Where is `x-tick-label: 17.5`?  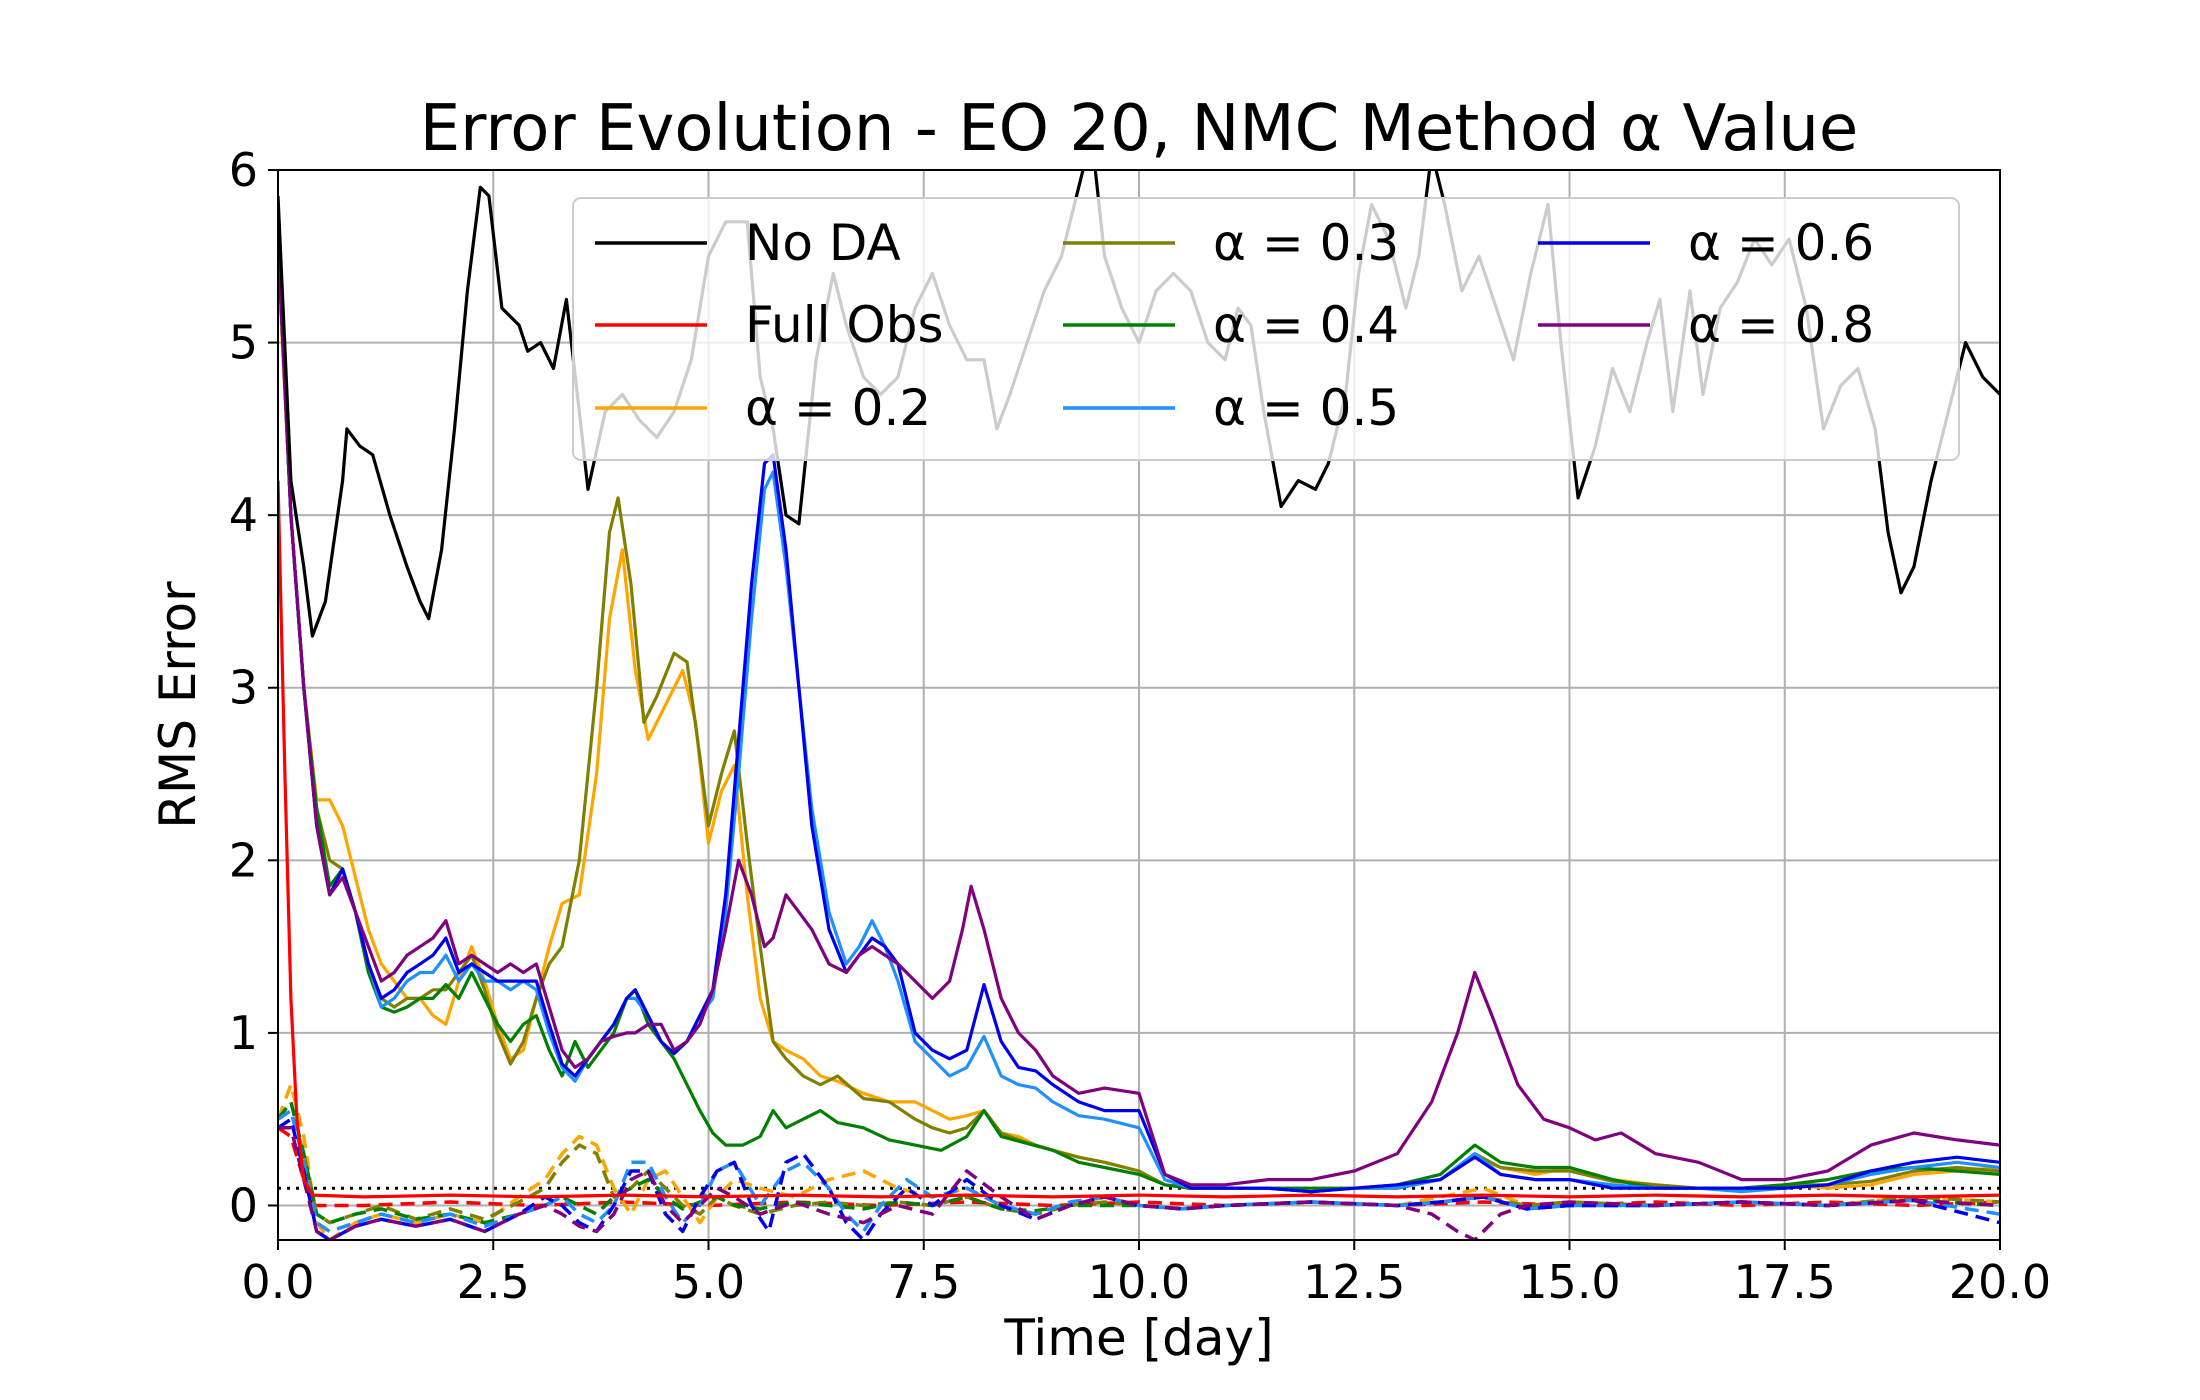 x-tick-label: 17.5 is located at coordinates (1785, 1282).